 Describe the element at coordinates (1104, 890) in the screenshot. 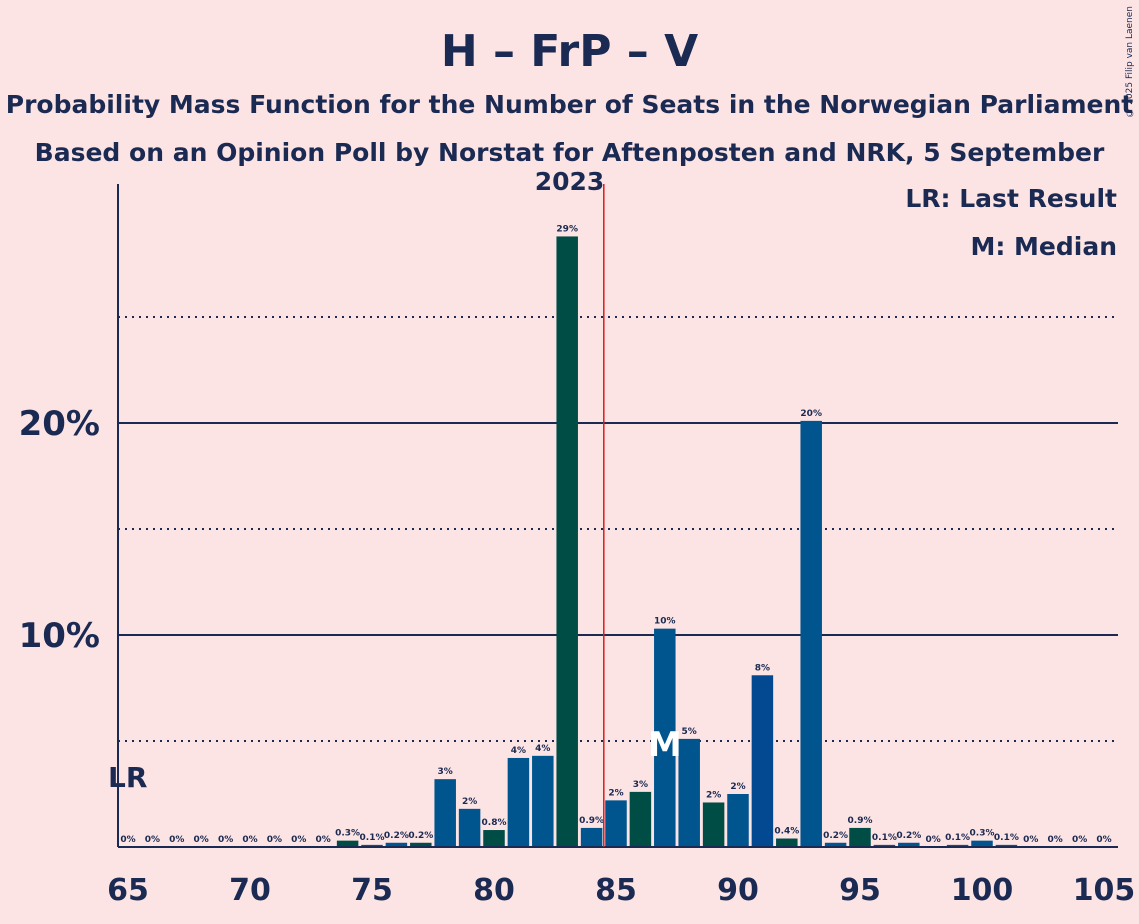

I see `x-tick-label: 105` at that location.